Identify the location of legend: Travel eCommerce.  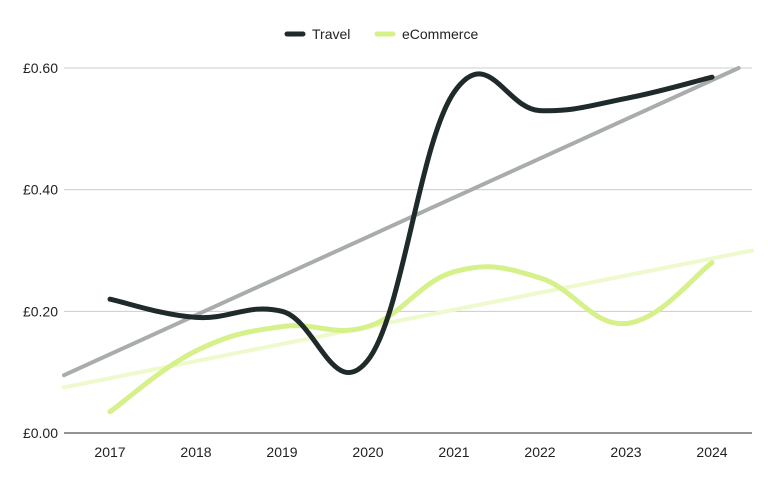
(381, 34).